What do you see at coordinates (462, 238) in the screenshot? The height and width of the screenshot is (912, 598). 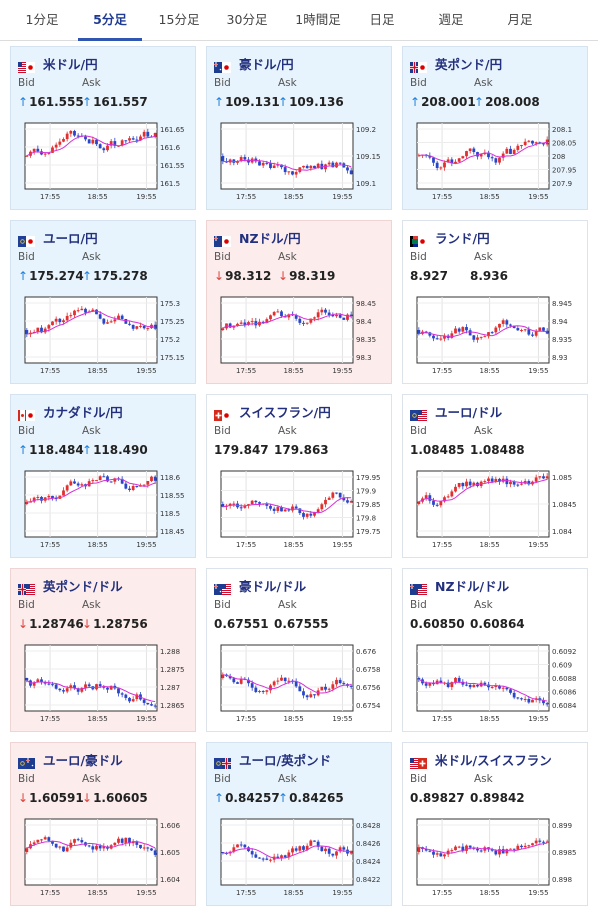 I see `currency-pair-link: ランド/円` at bounding box center [462, 238].